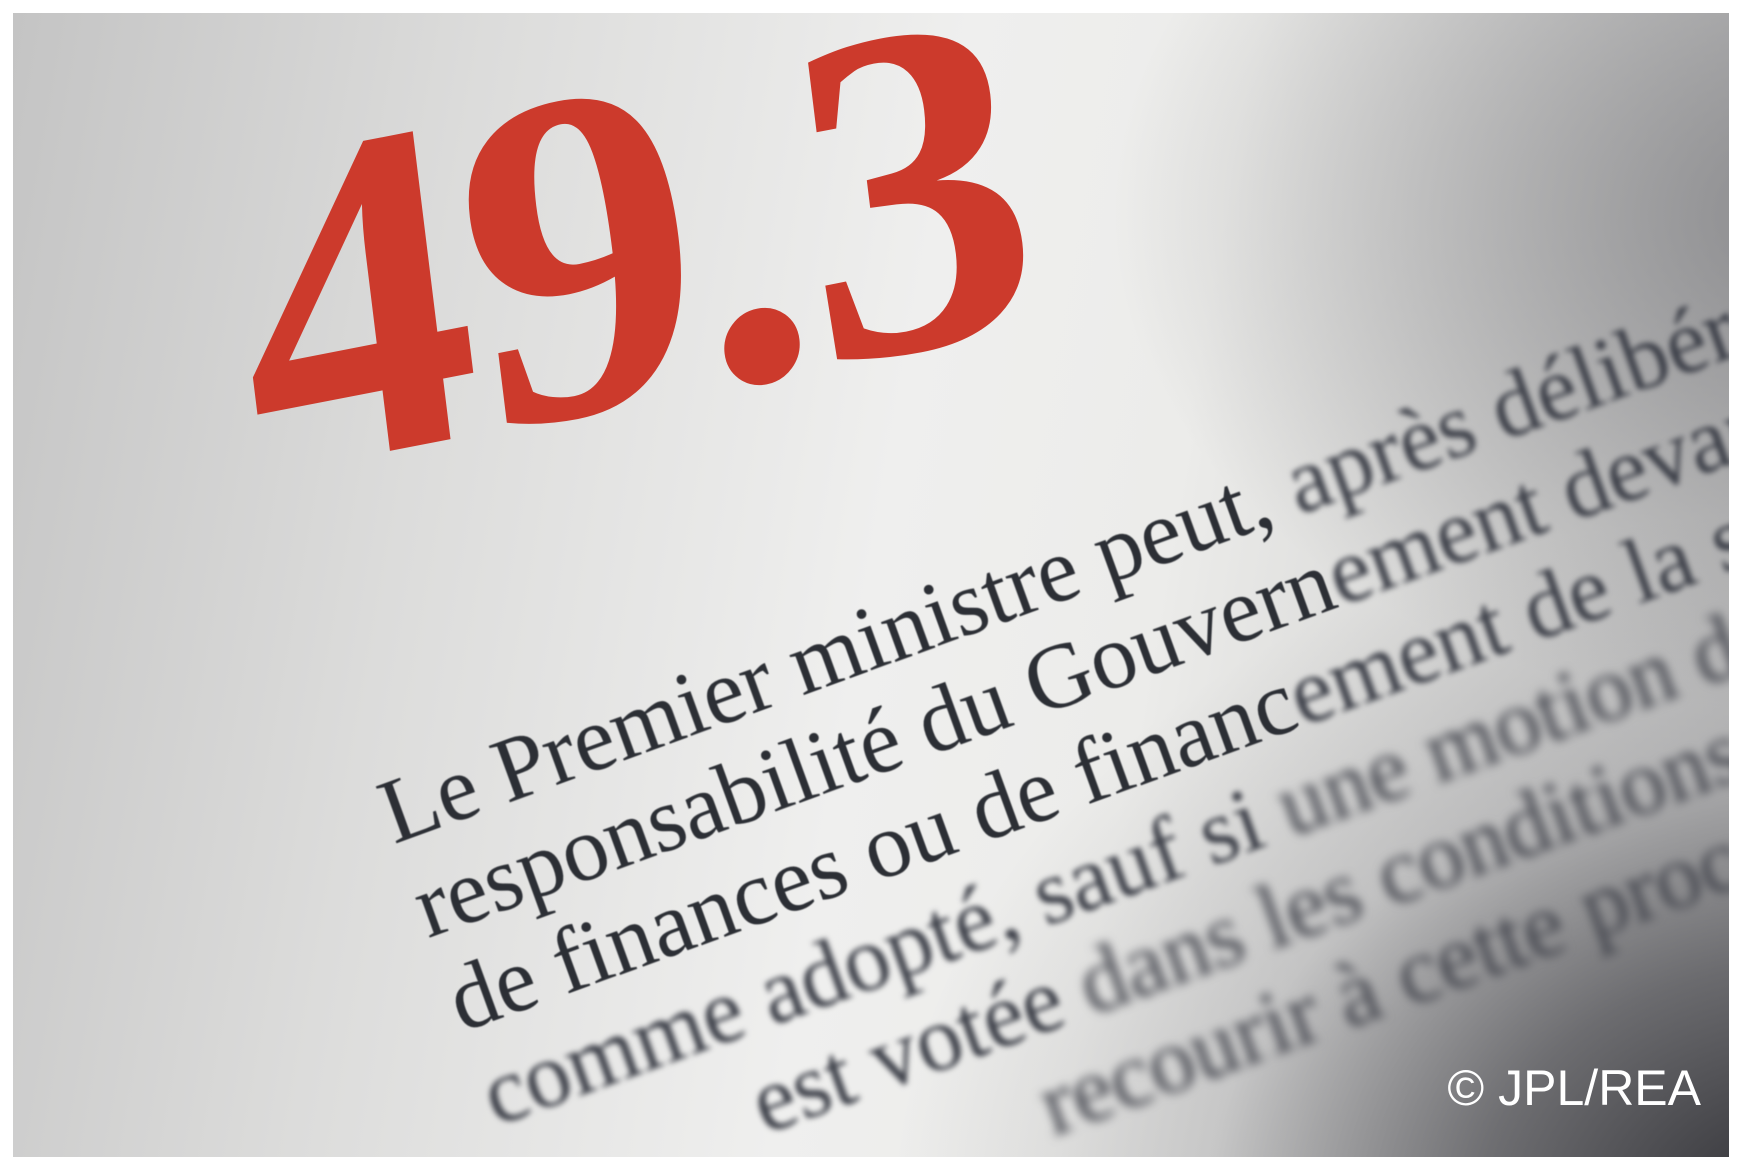 This screenshot has width=1742, height=1170. What do you see at coordinates (1574, 1088) in the screenshot?
I see `photo-credit: © JPL/REA` at bounding box center [1574, 1088].